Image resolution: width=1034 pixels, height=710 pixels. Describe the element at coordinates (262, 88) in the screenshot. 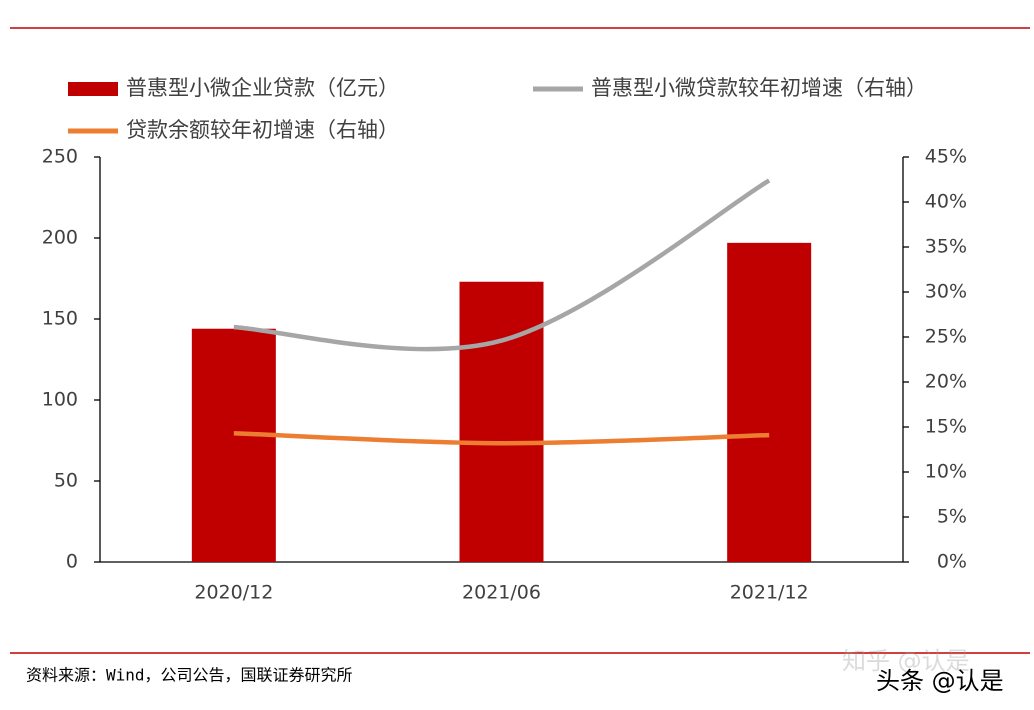

I see `legend-label: 普惠型小微企业贷款（亿元）` at that location.